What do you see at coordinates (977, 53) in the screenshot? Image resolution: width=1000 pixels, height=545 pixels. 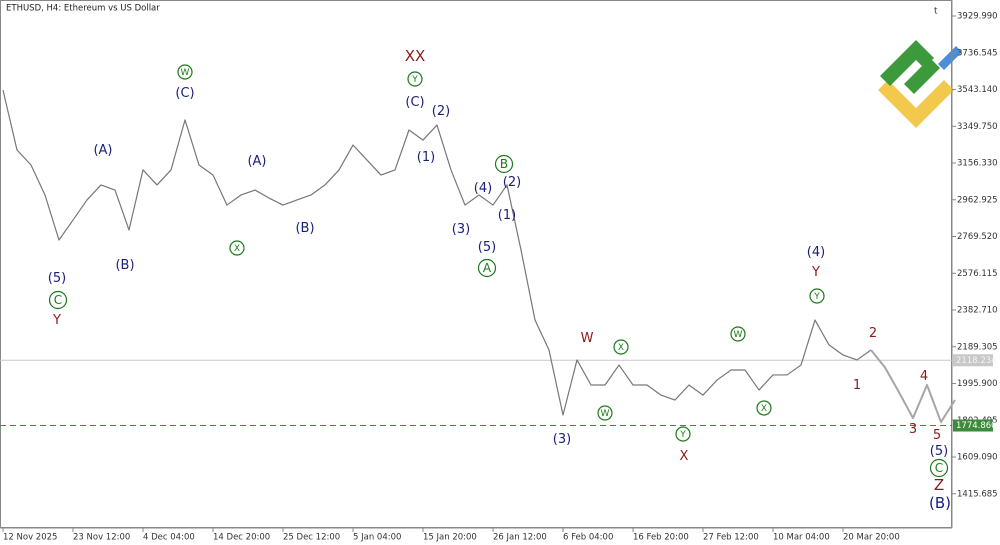 I see `y-tick-label: 3736.545` at bounding box center [977, 53].